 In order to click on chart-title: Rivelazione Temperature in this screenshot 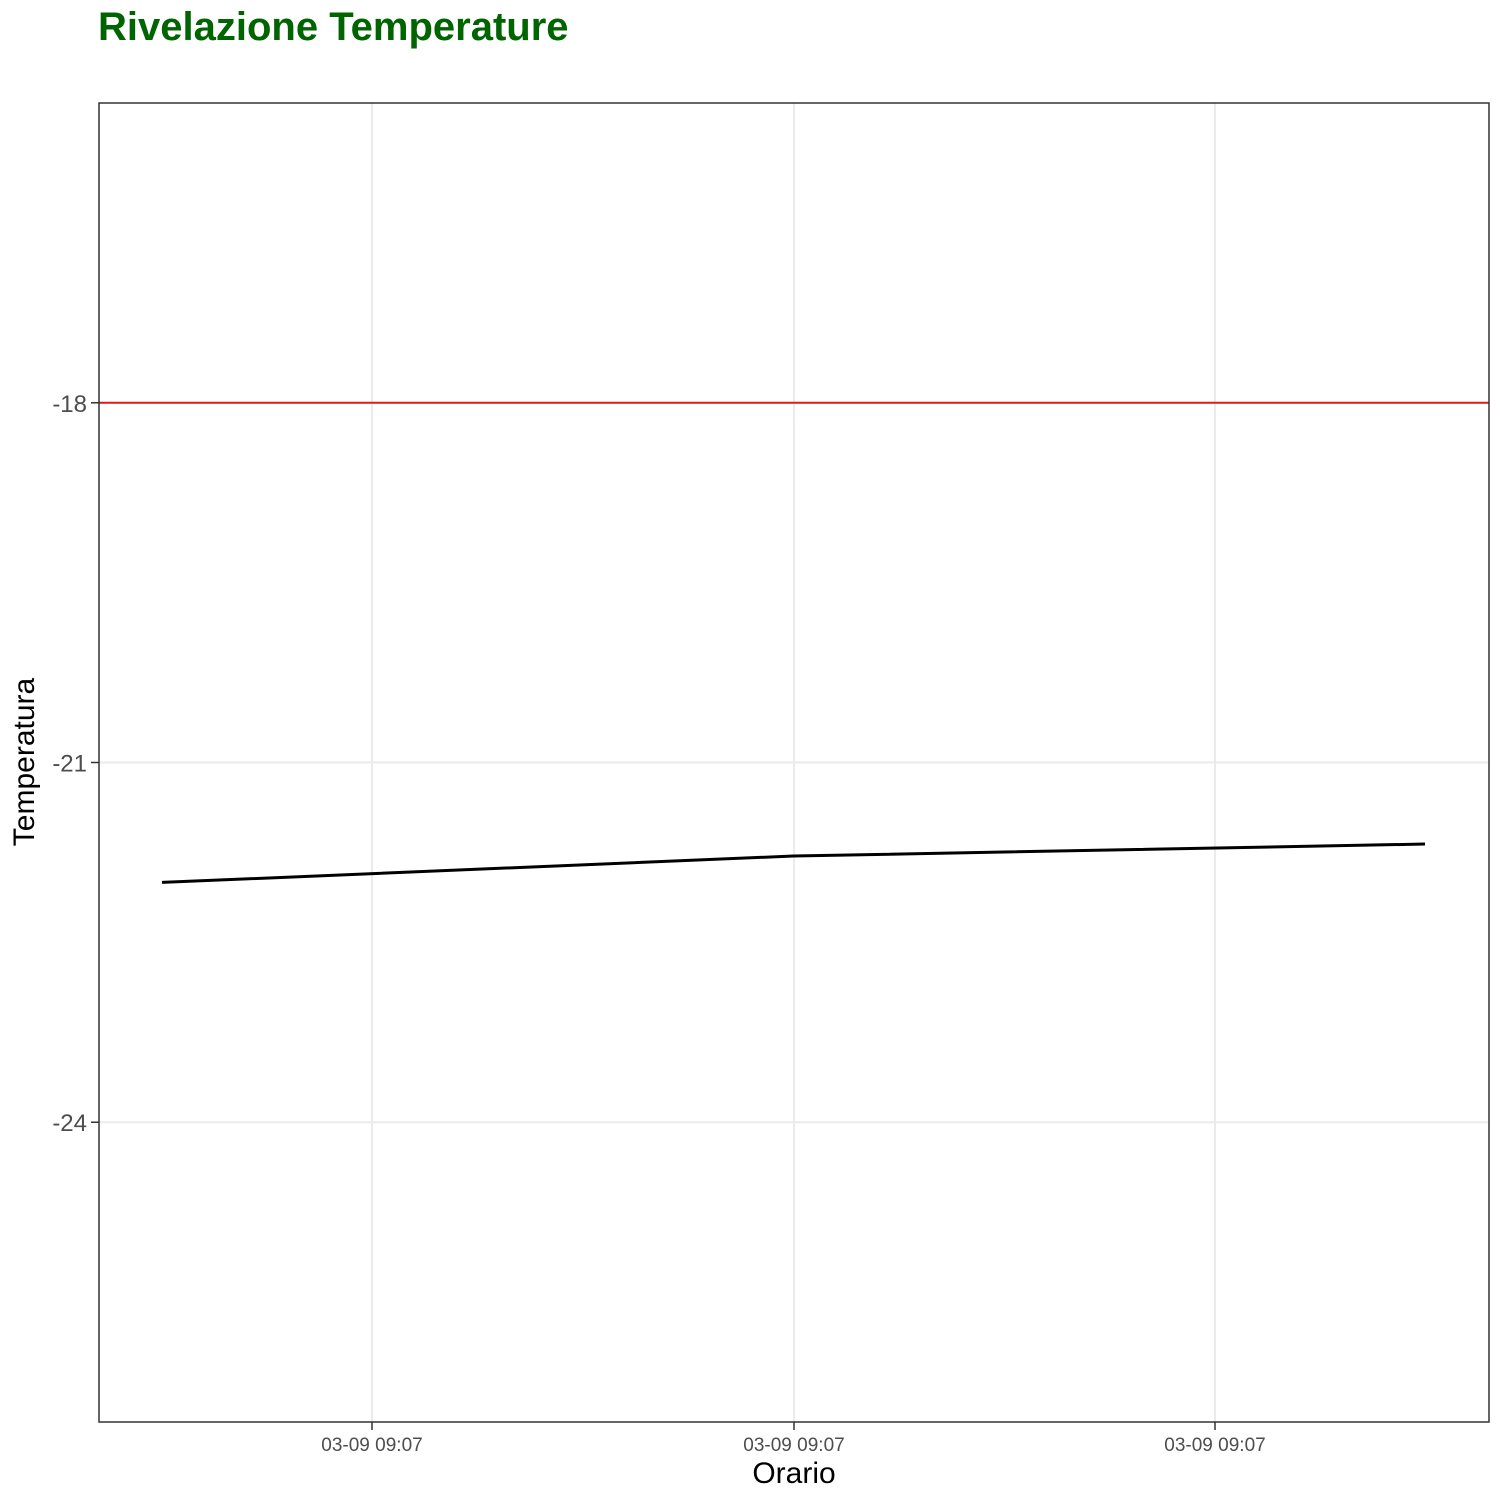, I will do `click(333, 27)`.